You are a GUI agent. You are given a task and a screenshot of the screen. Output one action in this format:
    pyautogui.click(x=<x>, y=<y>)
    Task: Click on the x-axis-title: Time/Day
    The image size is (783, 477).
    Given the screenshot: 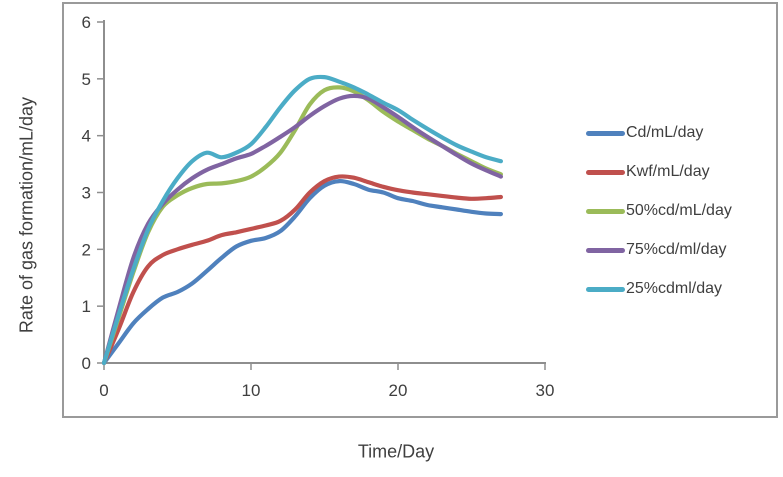 What is the action you would take?
    pyautogui.click(x=396, y=451)
    